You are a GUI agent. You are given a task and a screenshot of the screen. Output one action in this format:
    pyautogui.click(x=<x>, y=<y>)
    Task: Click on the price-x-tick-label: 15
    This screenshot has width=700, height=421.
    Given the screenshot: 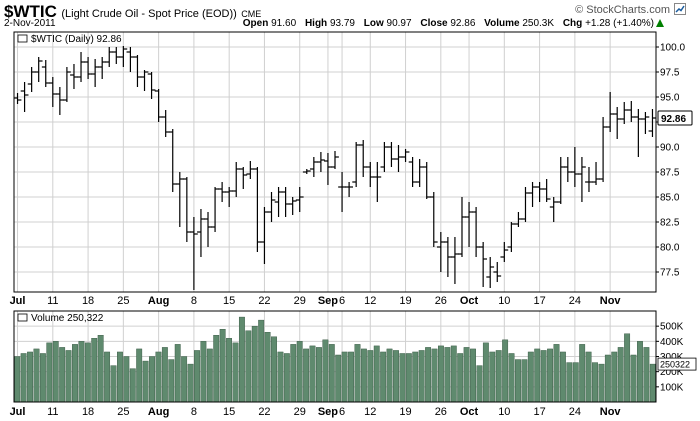 What is the action you would take?
    pyautogui.click(x=229, y=301)
    